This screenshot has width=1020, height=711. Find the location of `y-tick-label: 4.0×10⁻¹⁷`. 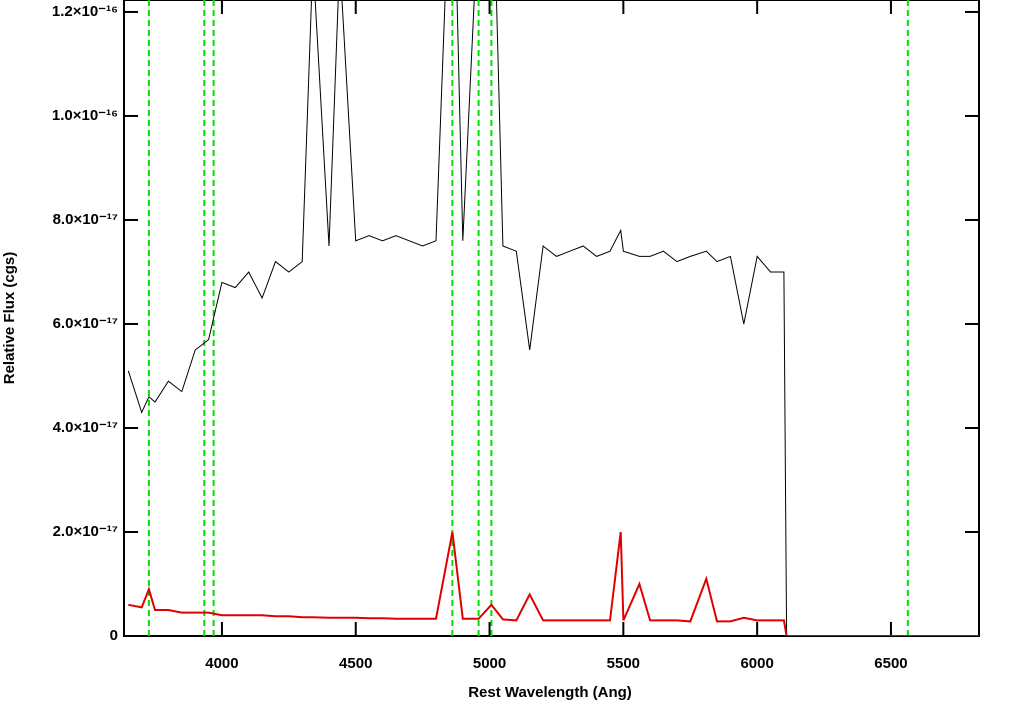

y-tick-label: 4.0×10⁻¹⁷ is located at coordinates (85, 427).